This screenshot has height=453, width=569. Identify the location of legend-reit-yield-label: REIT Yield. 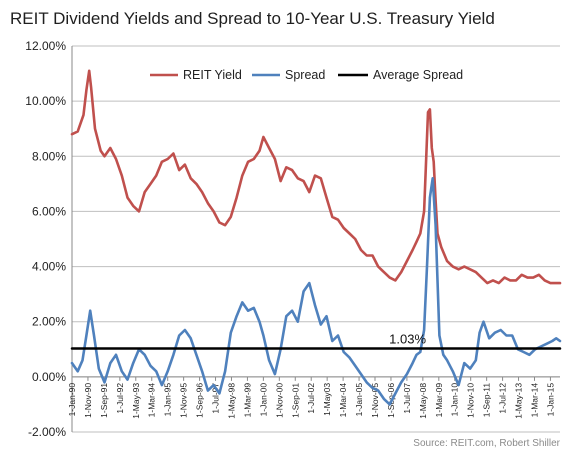
(212, 75).